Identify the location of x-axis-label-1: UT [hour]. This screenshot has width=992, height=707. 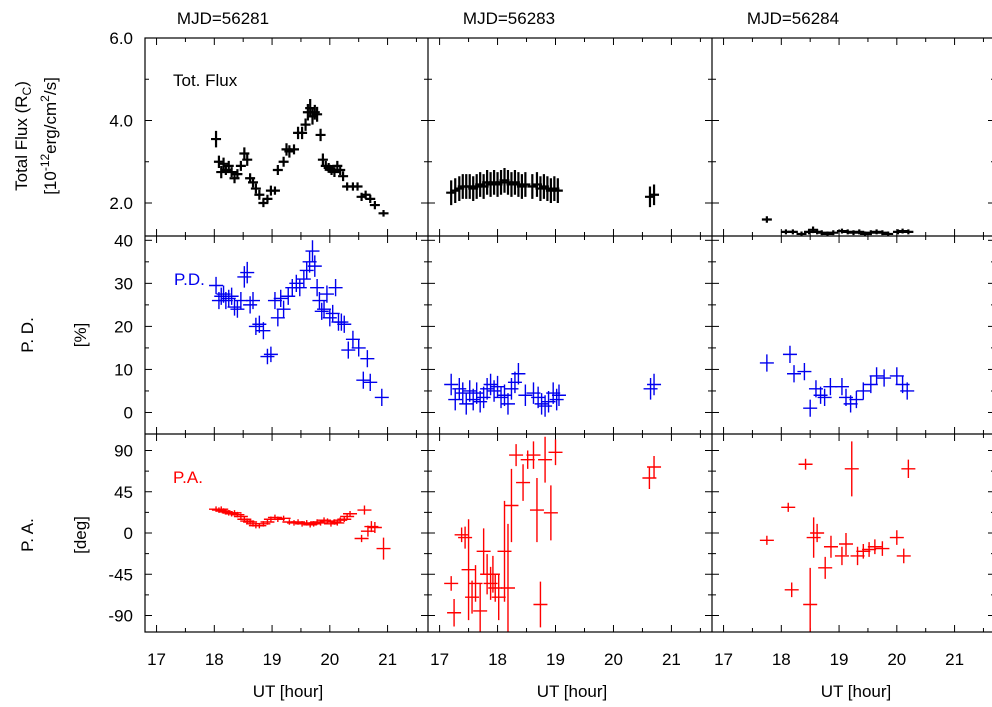
(288, 691).